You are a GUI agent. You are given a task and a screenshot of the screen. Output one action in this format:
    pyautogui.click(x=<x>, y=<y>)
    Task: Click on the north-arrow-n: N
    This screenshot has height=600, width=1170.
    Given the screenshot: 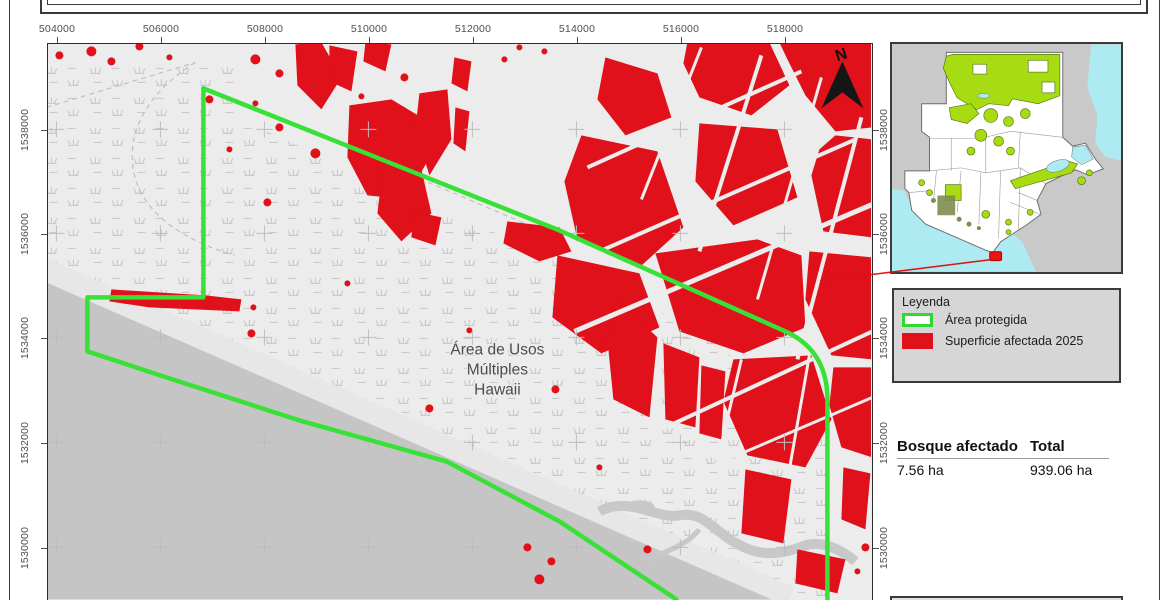 What is the action you would take?
    pyautogui.click(x=841, y=55)
    